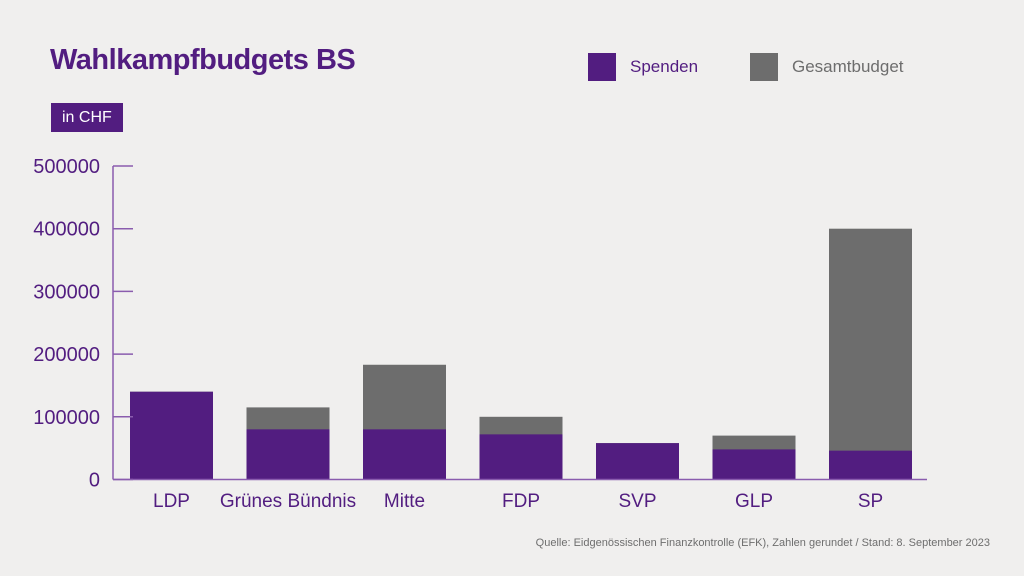 Image resolution: width=1024 pixels, height=576 pixels. Describe the element at coordinates (870, 354) in the screenshot. I see `bar-gesamtbudget` at that location.